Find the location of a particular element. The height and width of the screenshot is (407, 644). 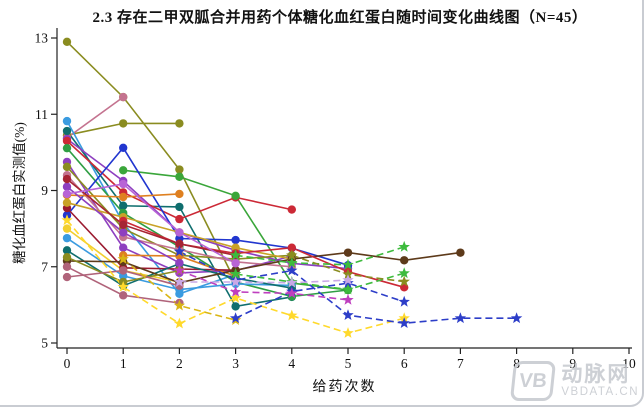

x-axis-label: 给药次数 is located at coordinates (344, 387).